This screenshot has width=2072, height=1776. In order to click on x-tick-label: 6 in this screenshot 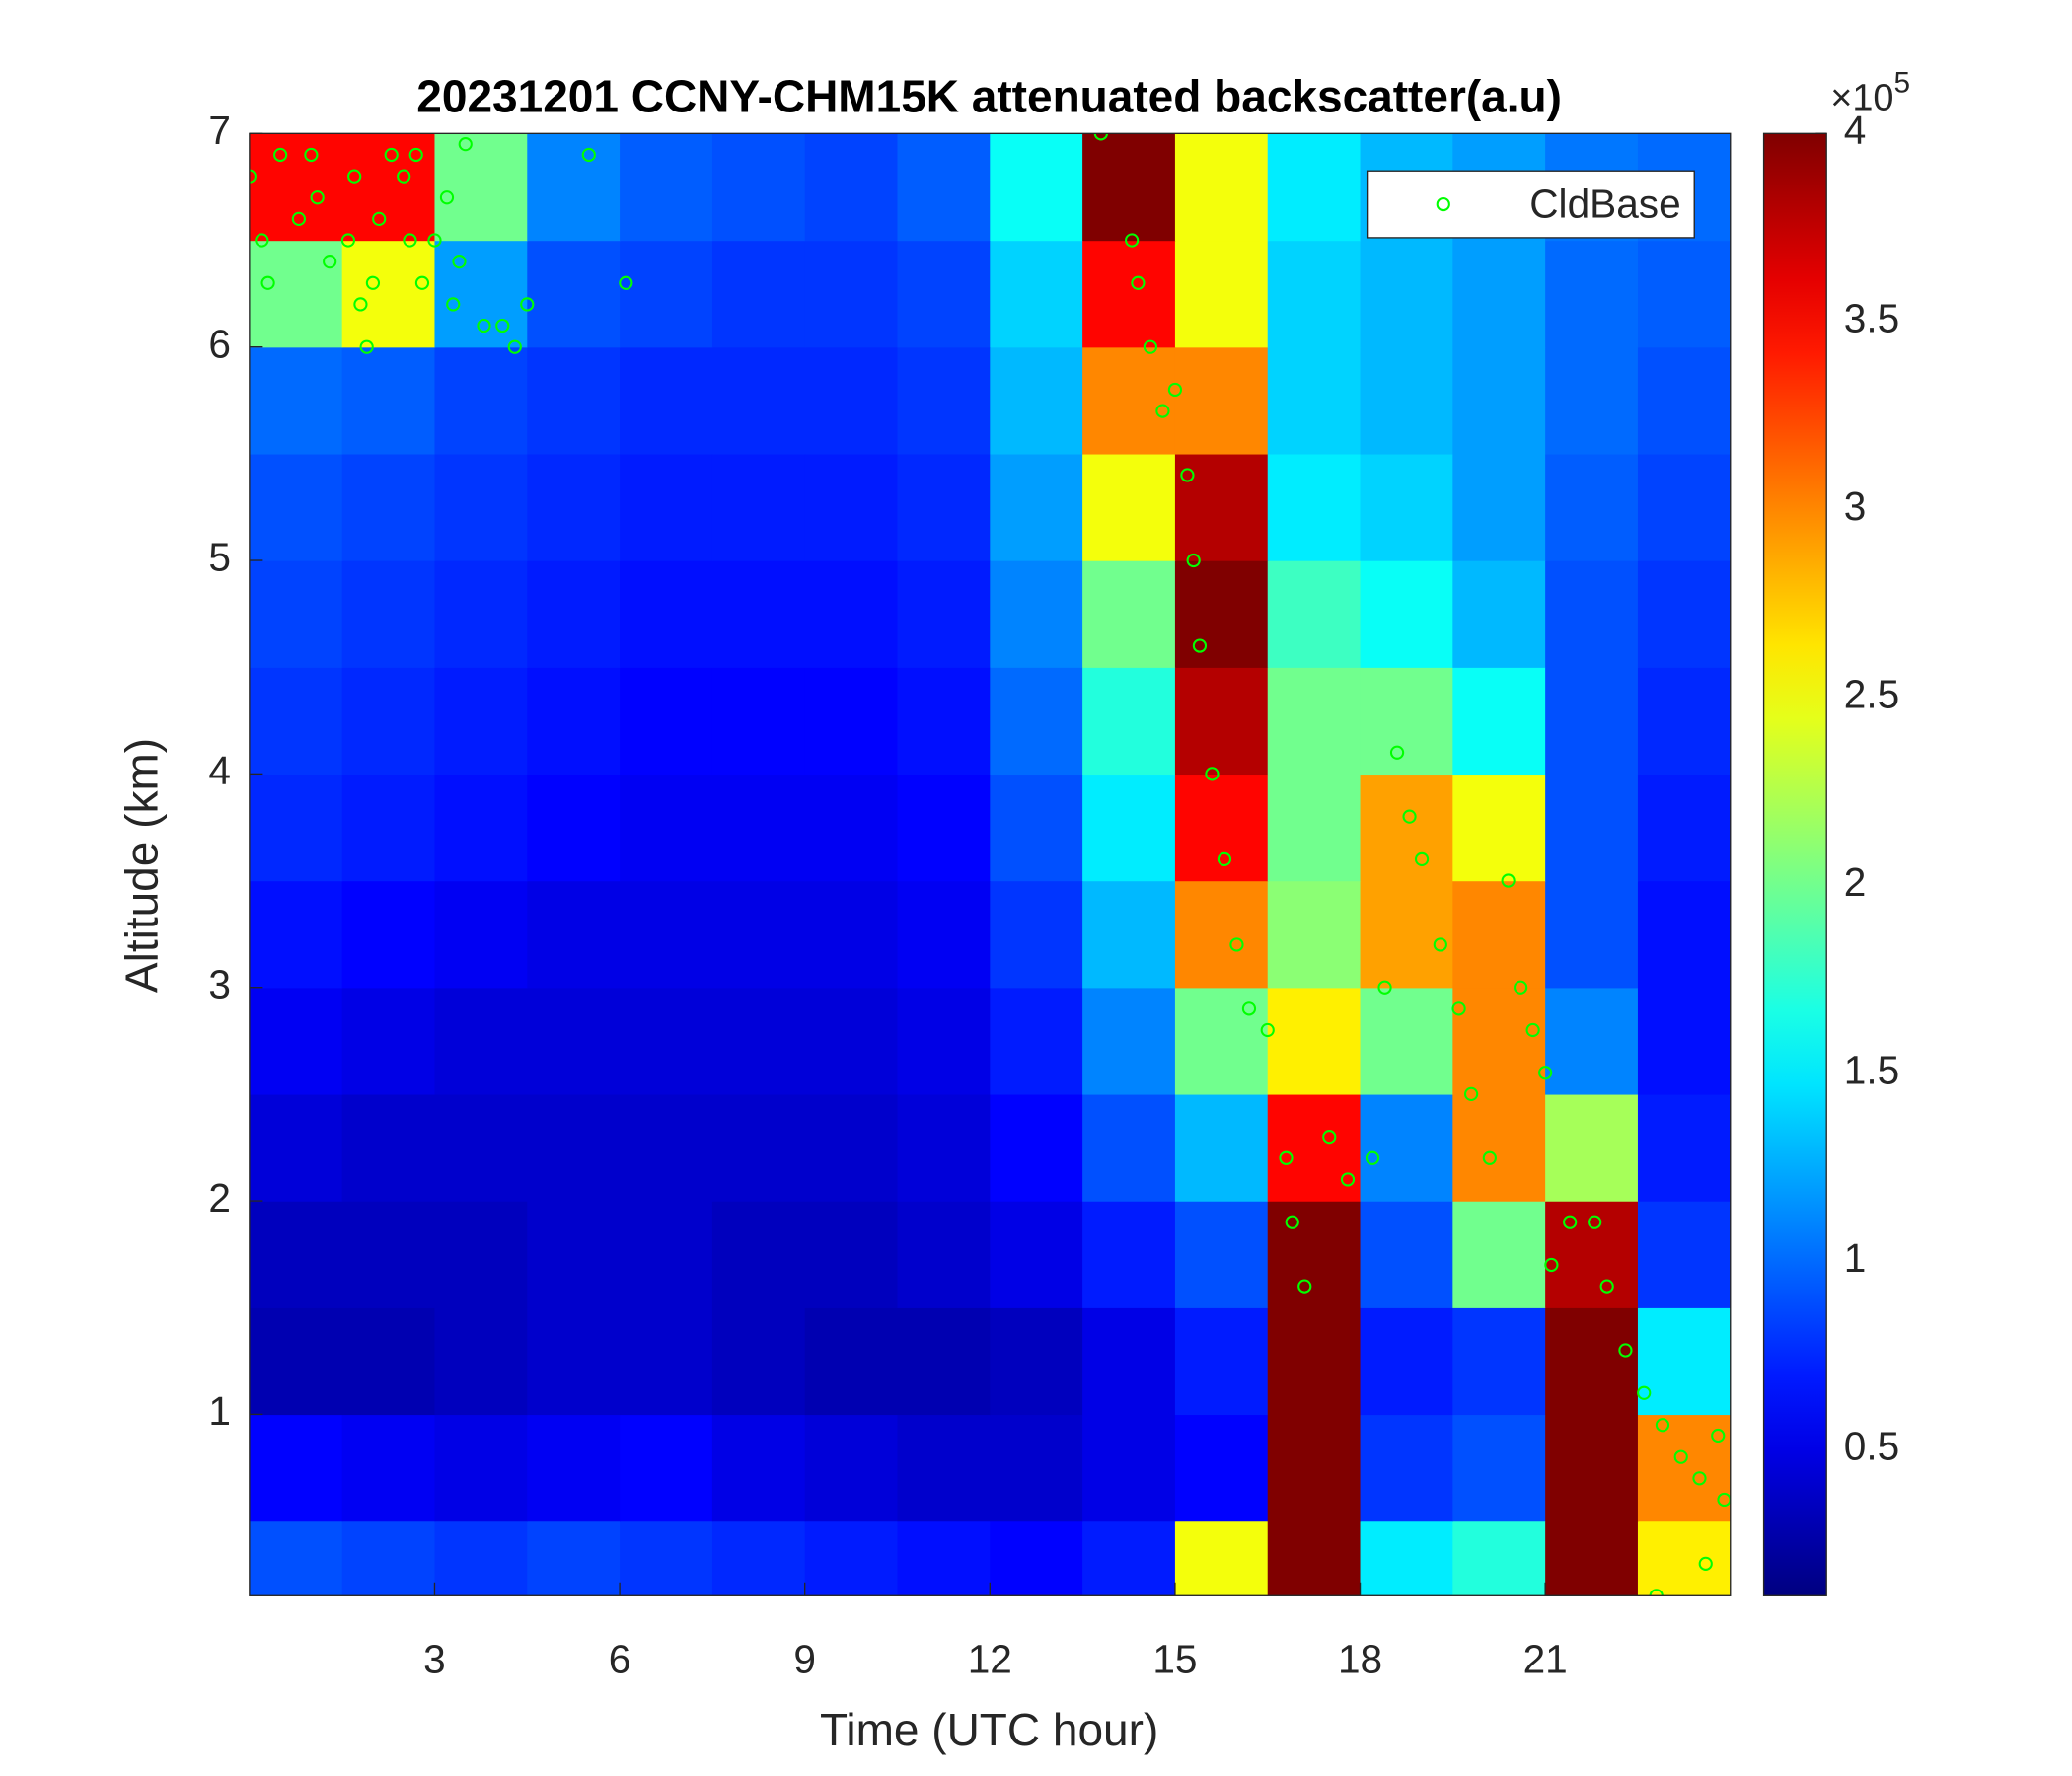, I will do `click(620, 1660)`.